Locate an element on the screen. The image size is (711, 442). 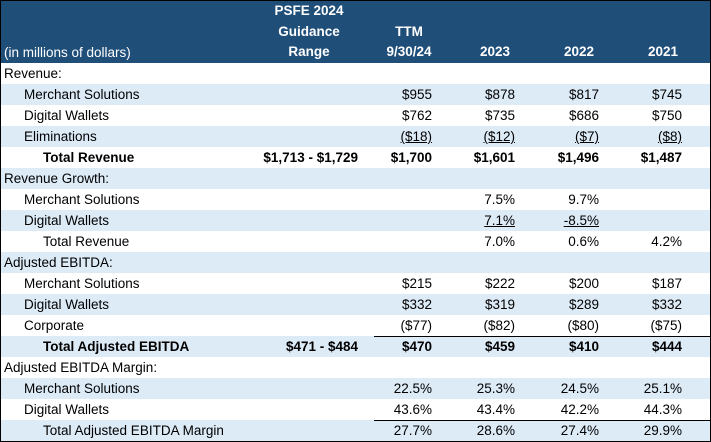
table-row: Merchant Solutions $955 $878 $817 $745 is located at coordinates (355, 94).